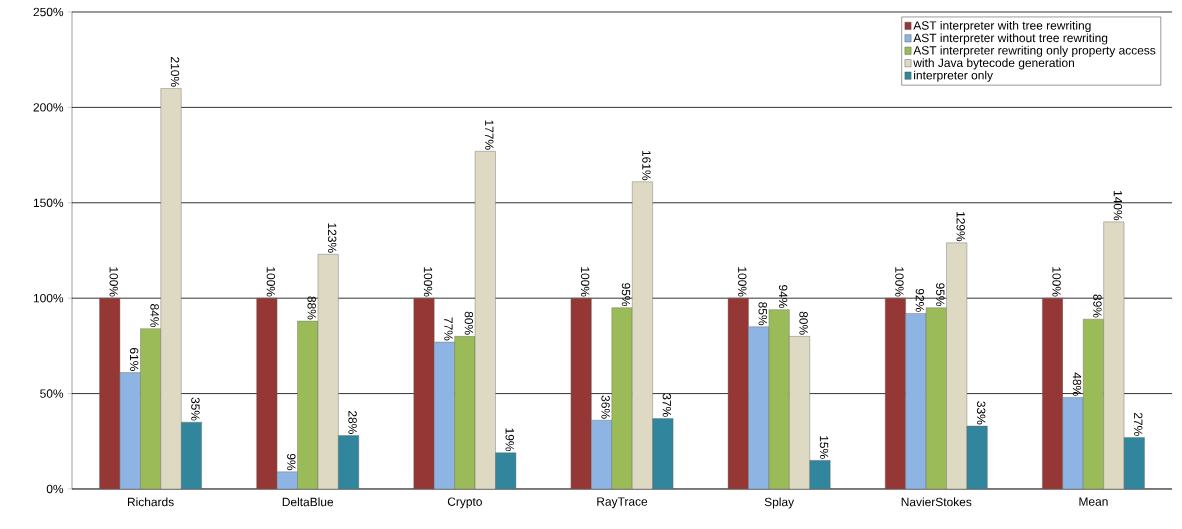 Image resolution: width=1182 pixels, height=529 pixels. I want to click on legend-label: AST interpreter without tree rewriting, so click(1010, 39).